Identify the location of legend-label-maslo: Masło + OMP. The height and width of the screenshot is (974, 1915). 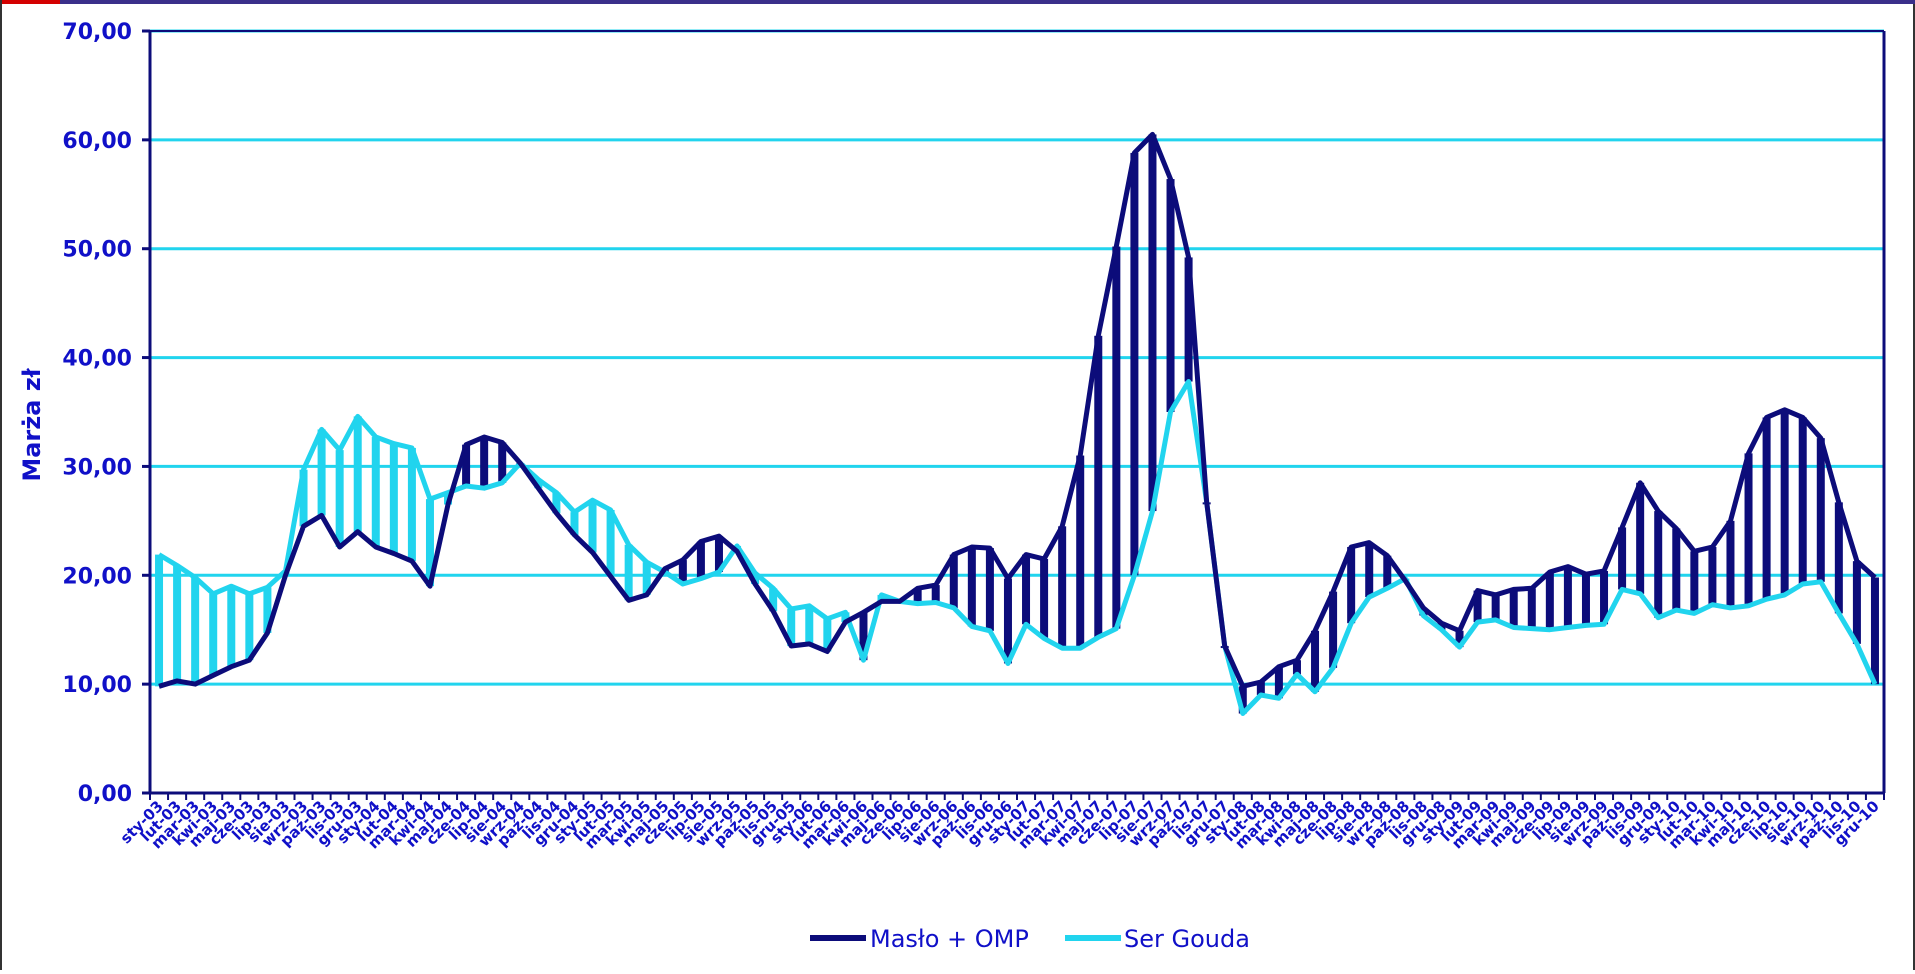
(949, 939).